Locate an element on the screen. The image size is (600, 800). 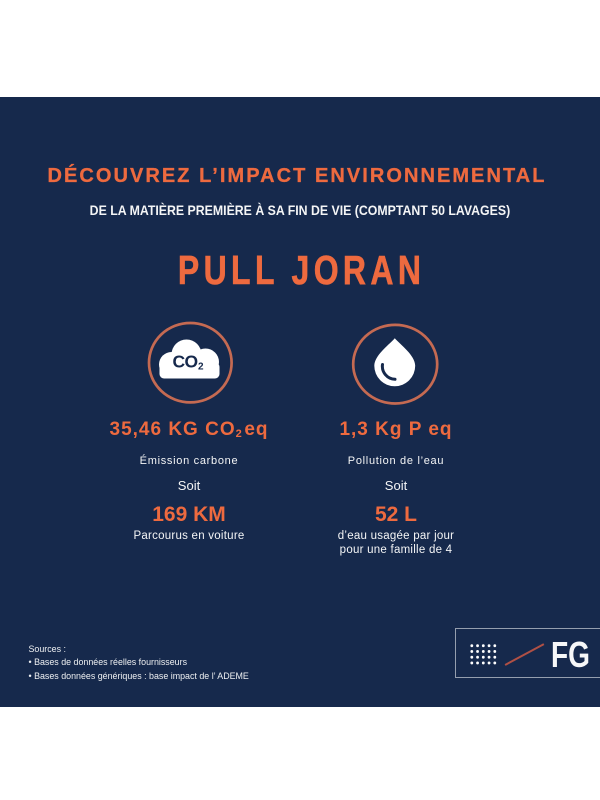
svg-text: 2 is located at coordinates (201, 367).